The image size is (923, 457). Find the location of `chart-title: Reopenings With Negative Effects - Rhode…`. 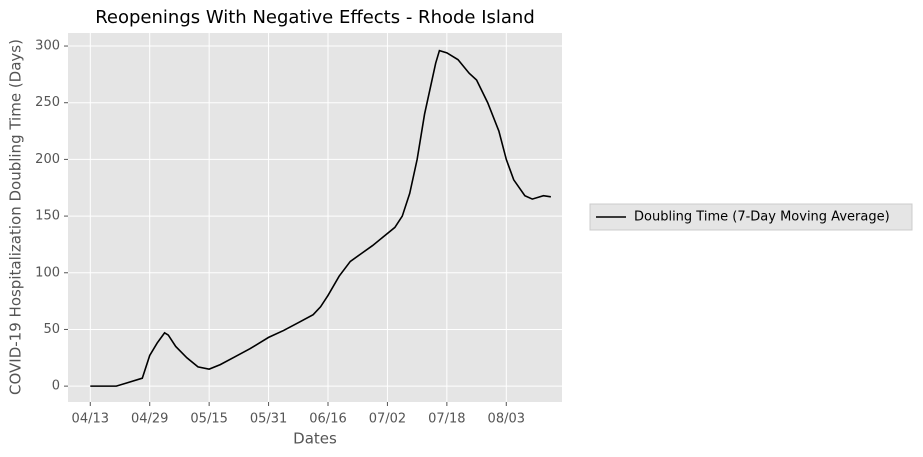

chart-title: Reopenings With Negative Effects - Rhode… is located at coordinates (315, 17).